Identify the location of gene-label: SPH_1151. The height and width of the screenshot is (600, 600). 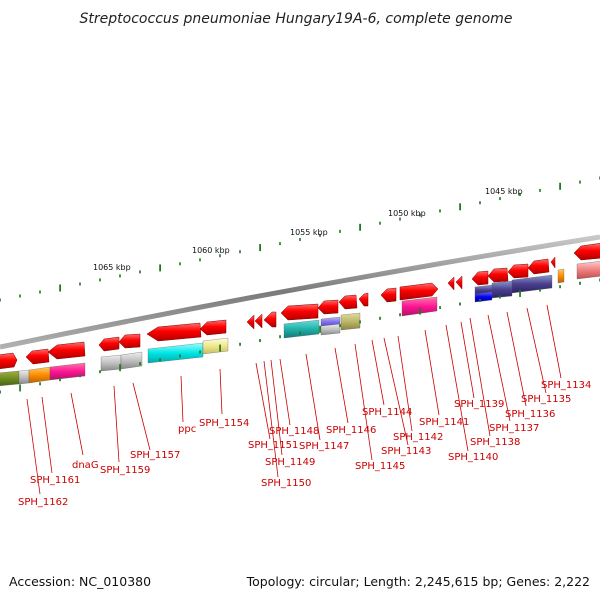
(273, 445).